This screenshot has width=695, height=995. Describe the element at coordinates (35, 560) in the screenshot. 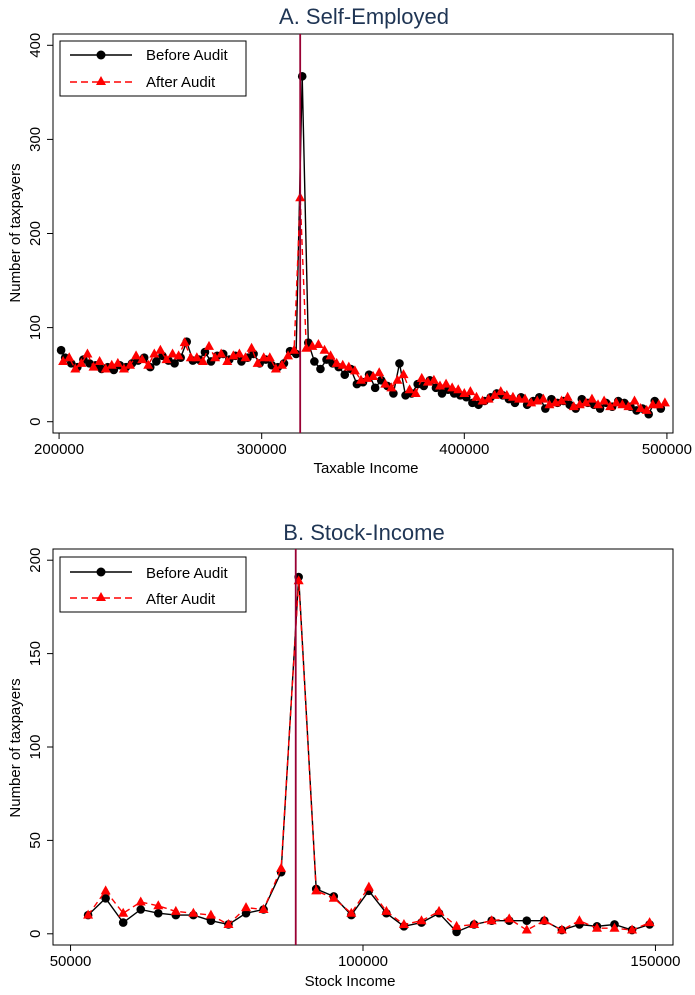

I see `y-tick-label: 200` at that location.